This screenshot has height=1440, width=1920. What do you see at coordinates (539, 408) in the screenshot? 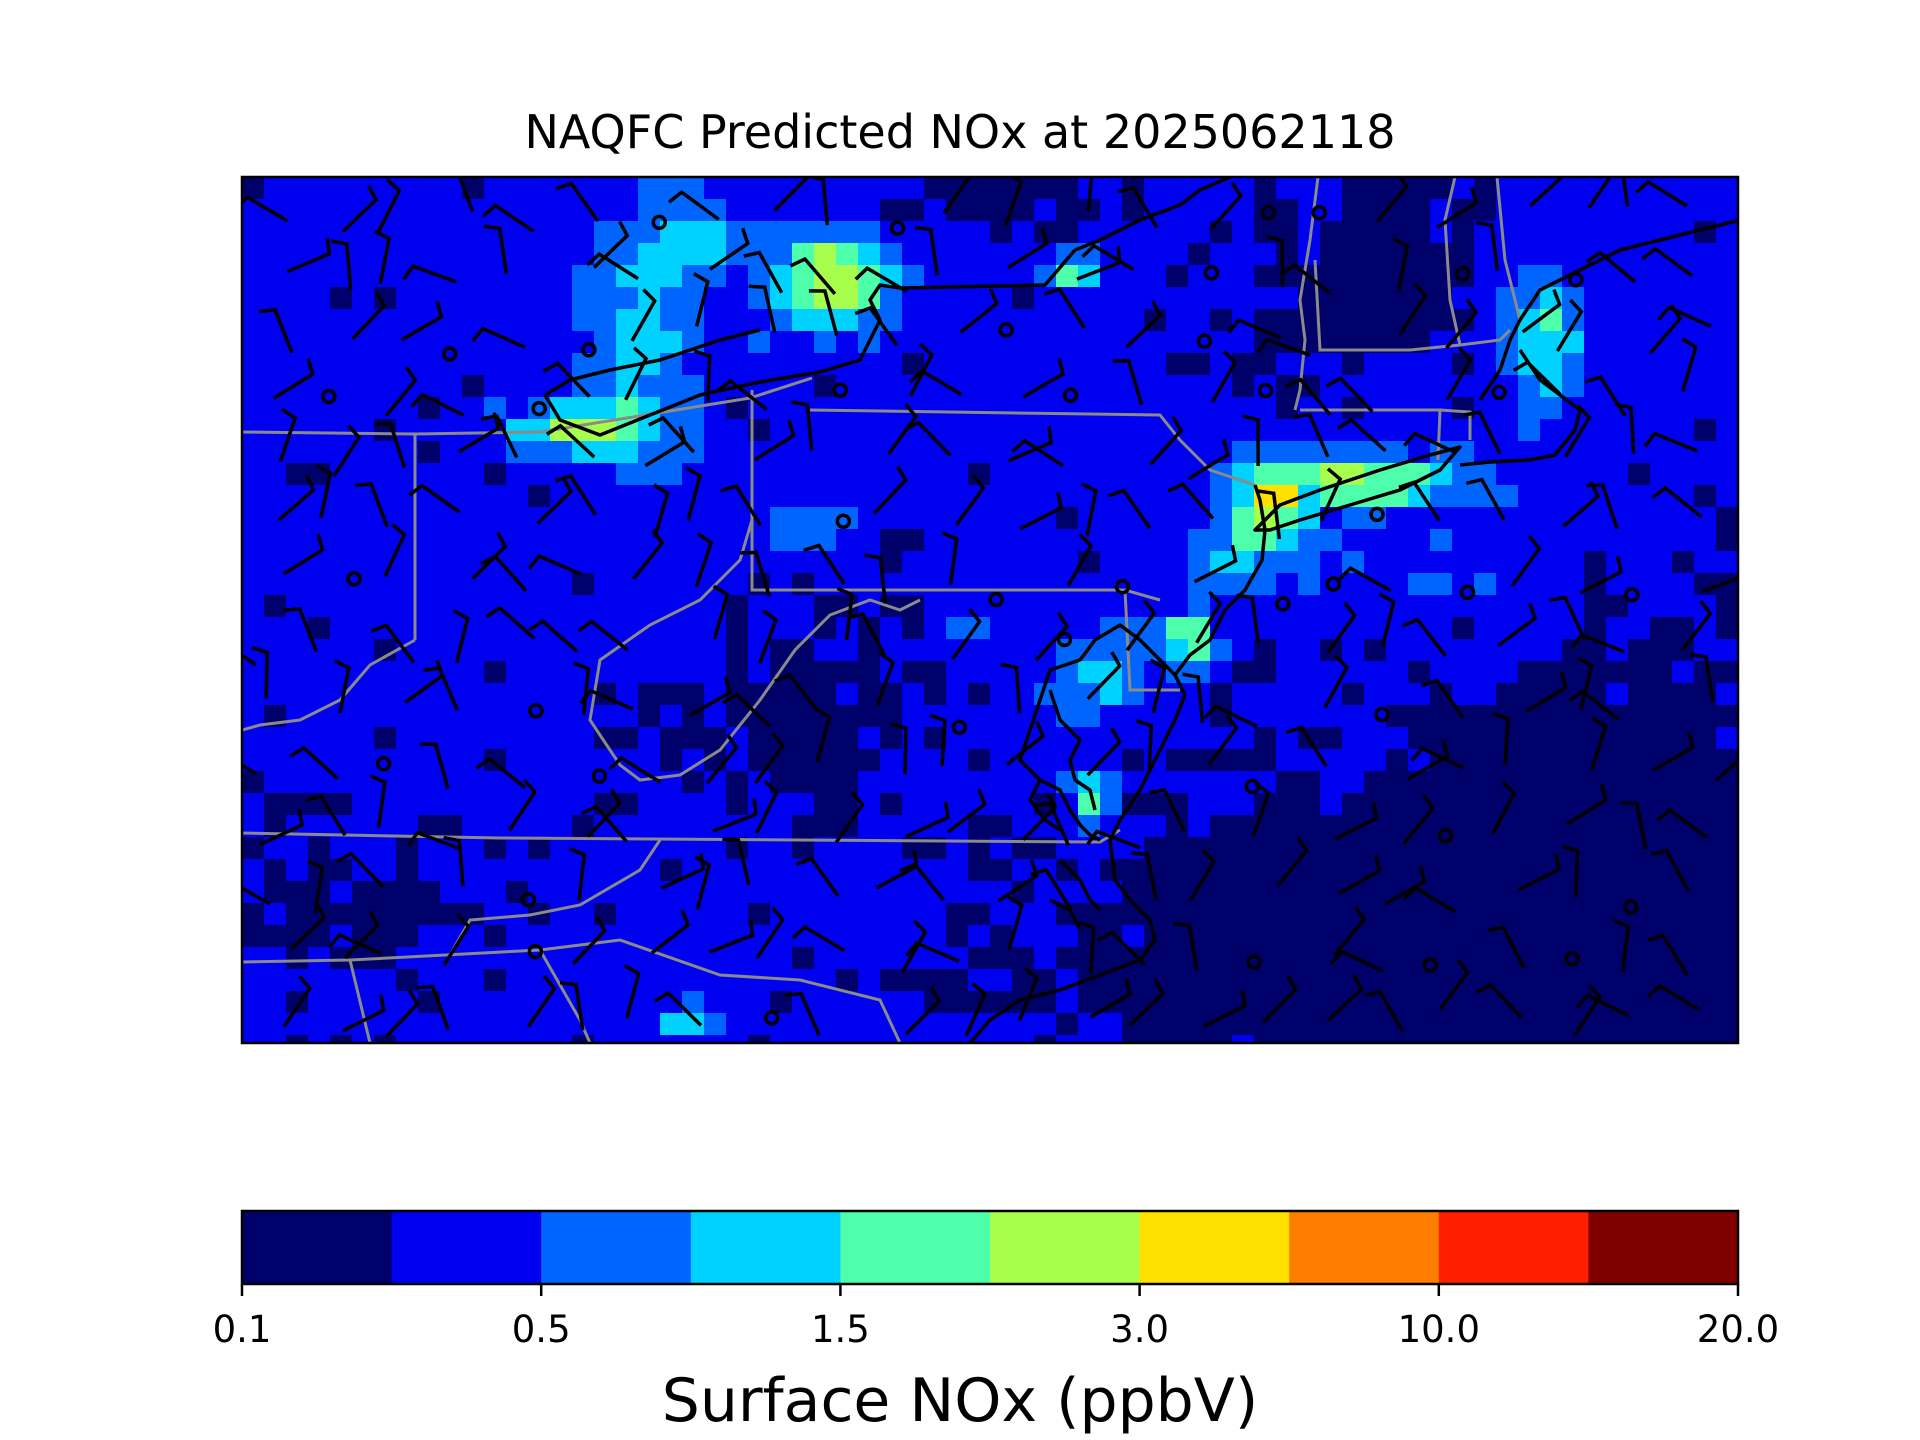
I see `calm-wind-circle` at bounding box center [539, 408].